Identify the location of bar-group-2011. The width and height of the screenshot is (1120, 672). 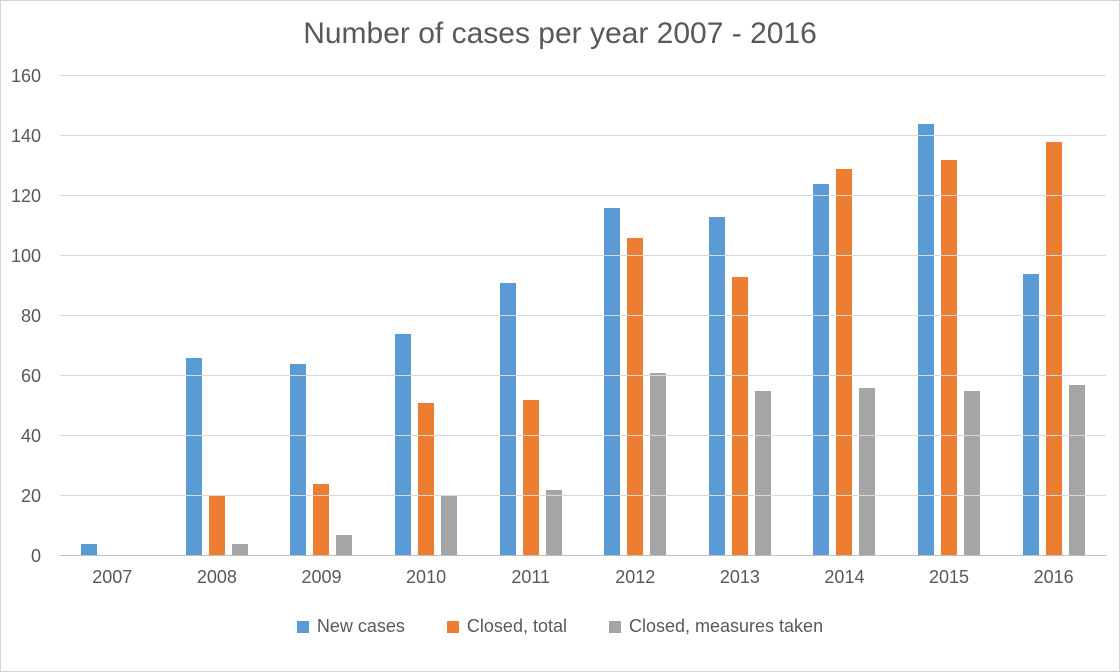
(530, 316).